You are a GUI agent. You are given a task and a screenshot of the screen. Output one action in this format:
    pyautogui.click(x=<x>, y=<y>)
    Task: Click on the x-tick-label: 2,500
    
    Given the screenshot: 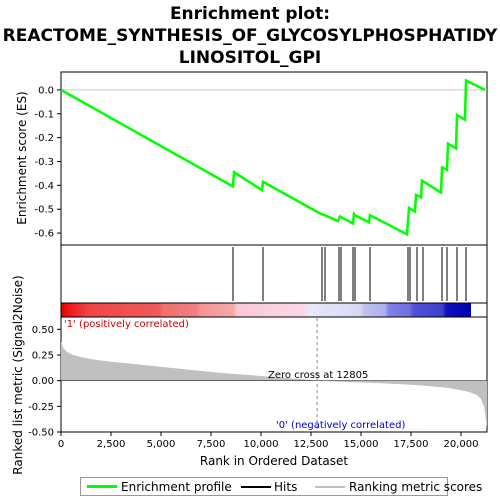 What is the action you would take?
    pyautogui.click(x=111, y=444)
    